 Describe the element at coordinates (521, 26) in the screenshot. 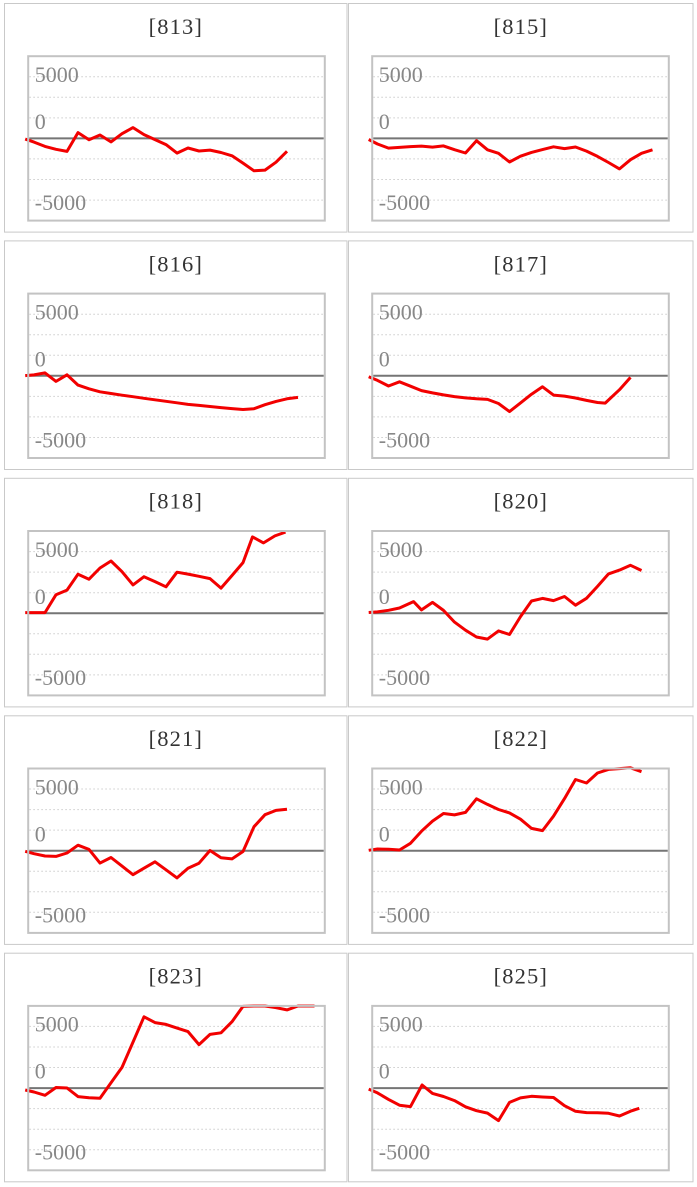

I see `svg-text: [815]` at that location.